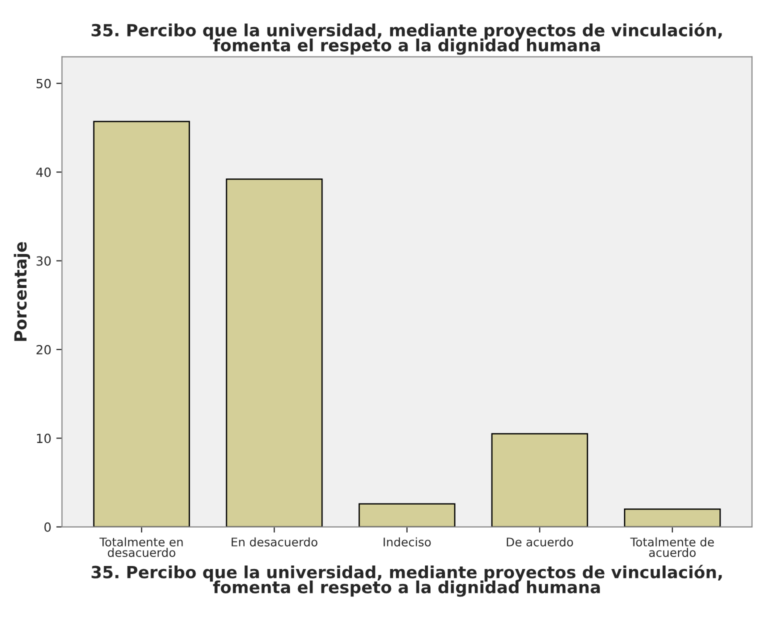  Describe the element at coordinates (43, 173) in the screenshot. I see `y-tick-label: 40` at that location.